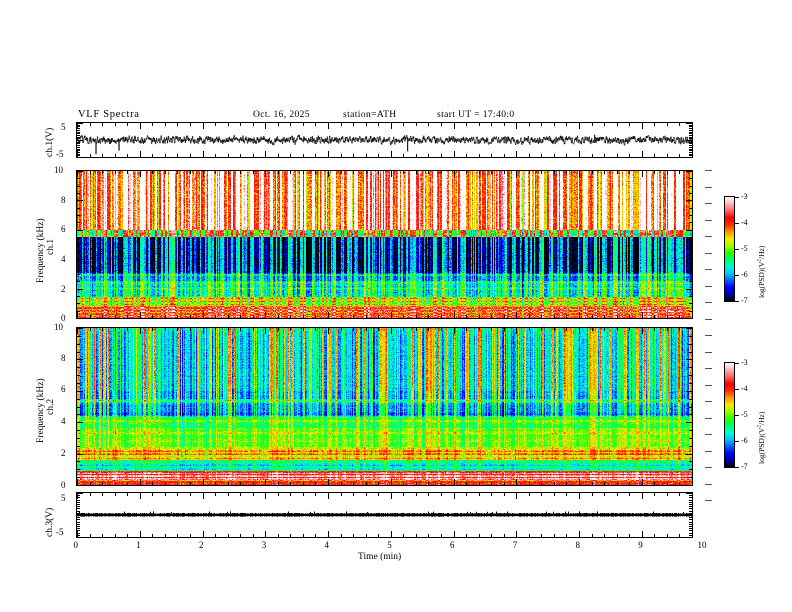  What do you see at coordinates (63, 453) in the screenshot?
I see `ch2s-ytick-2: 2` at bounding box center [63, 453].